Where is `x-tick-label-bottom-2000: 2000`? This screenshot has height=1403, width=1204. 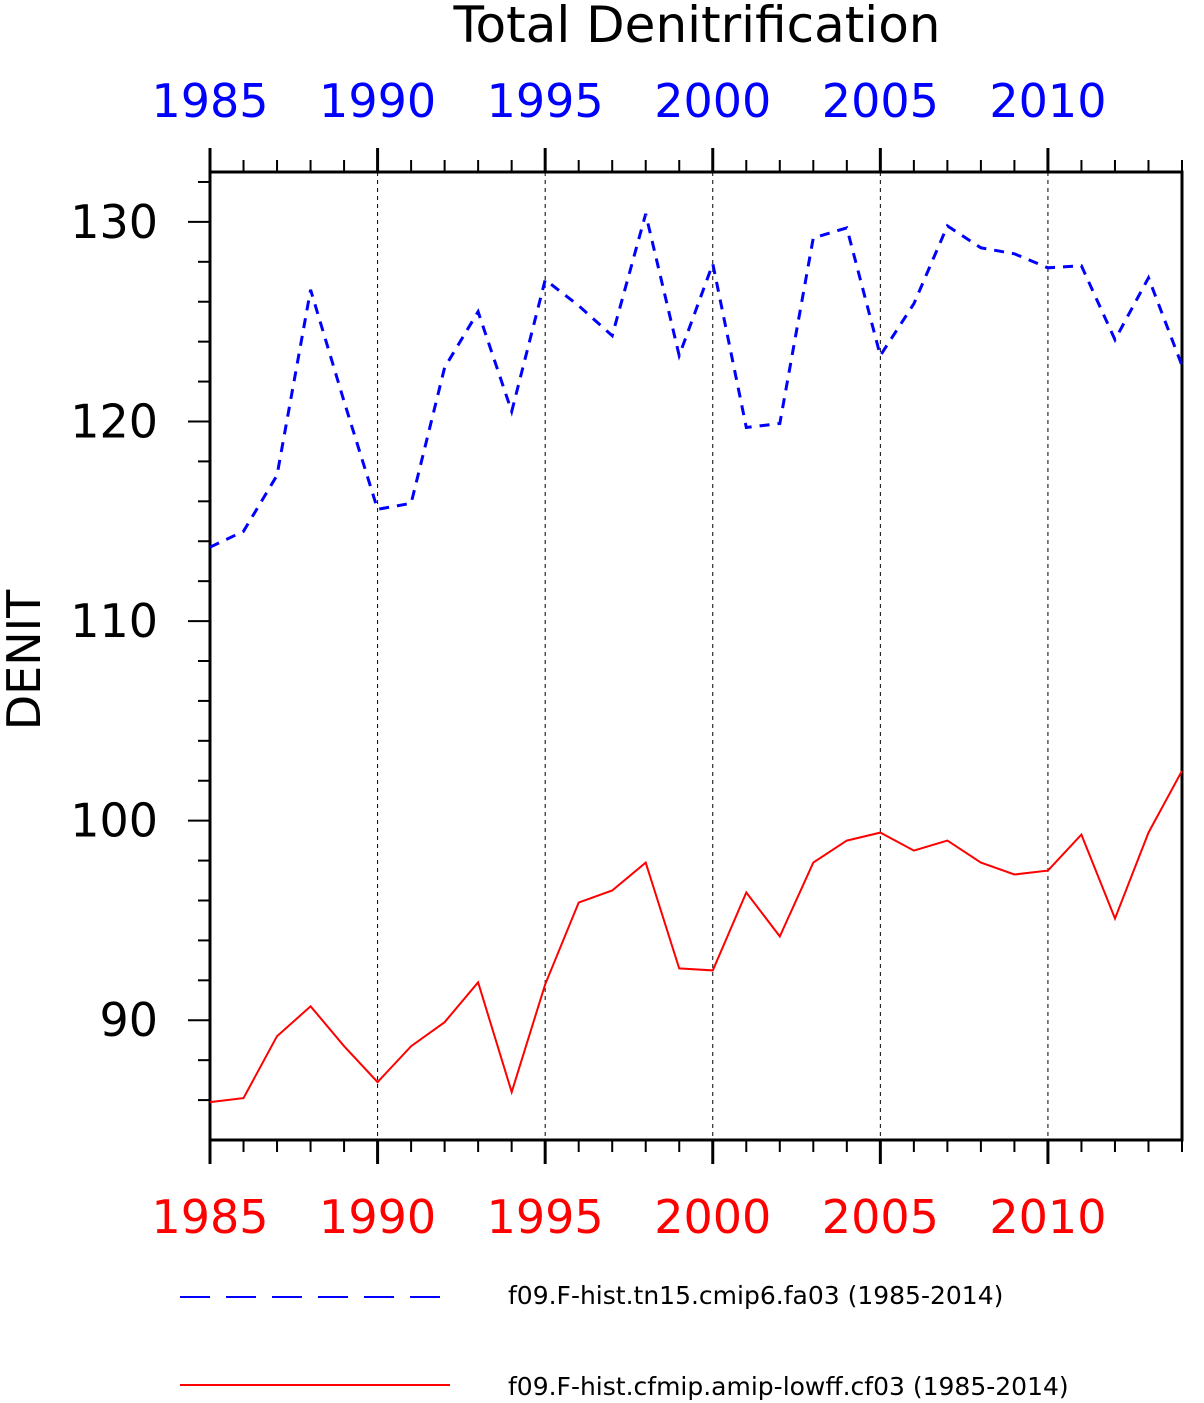
x-tick-label-bottom-2000: 2000 is located at coordinates (712, 1217).